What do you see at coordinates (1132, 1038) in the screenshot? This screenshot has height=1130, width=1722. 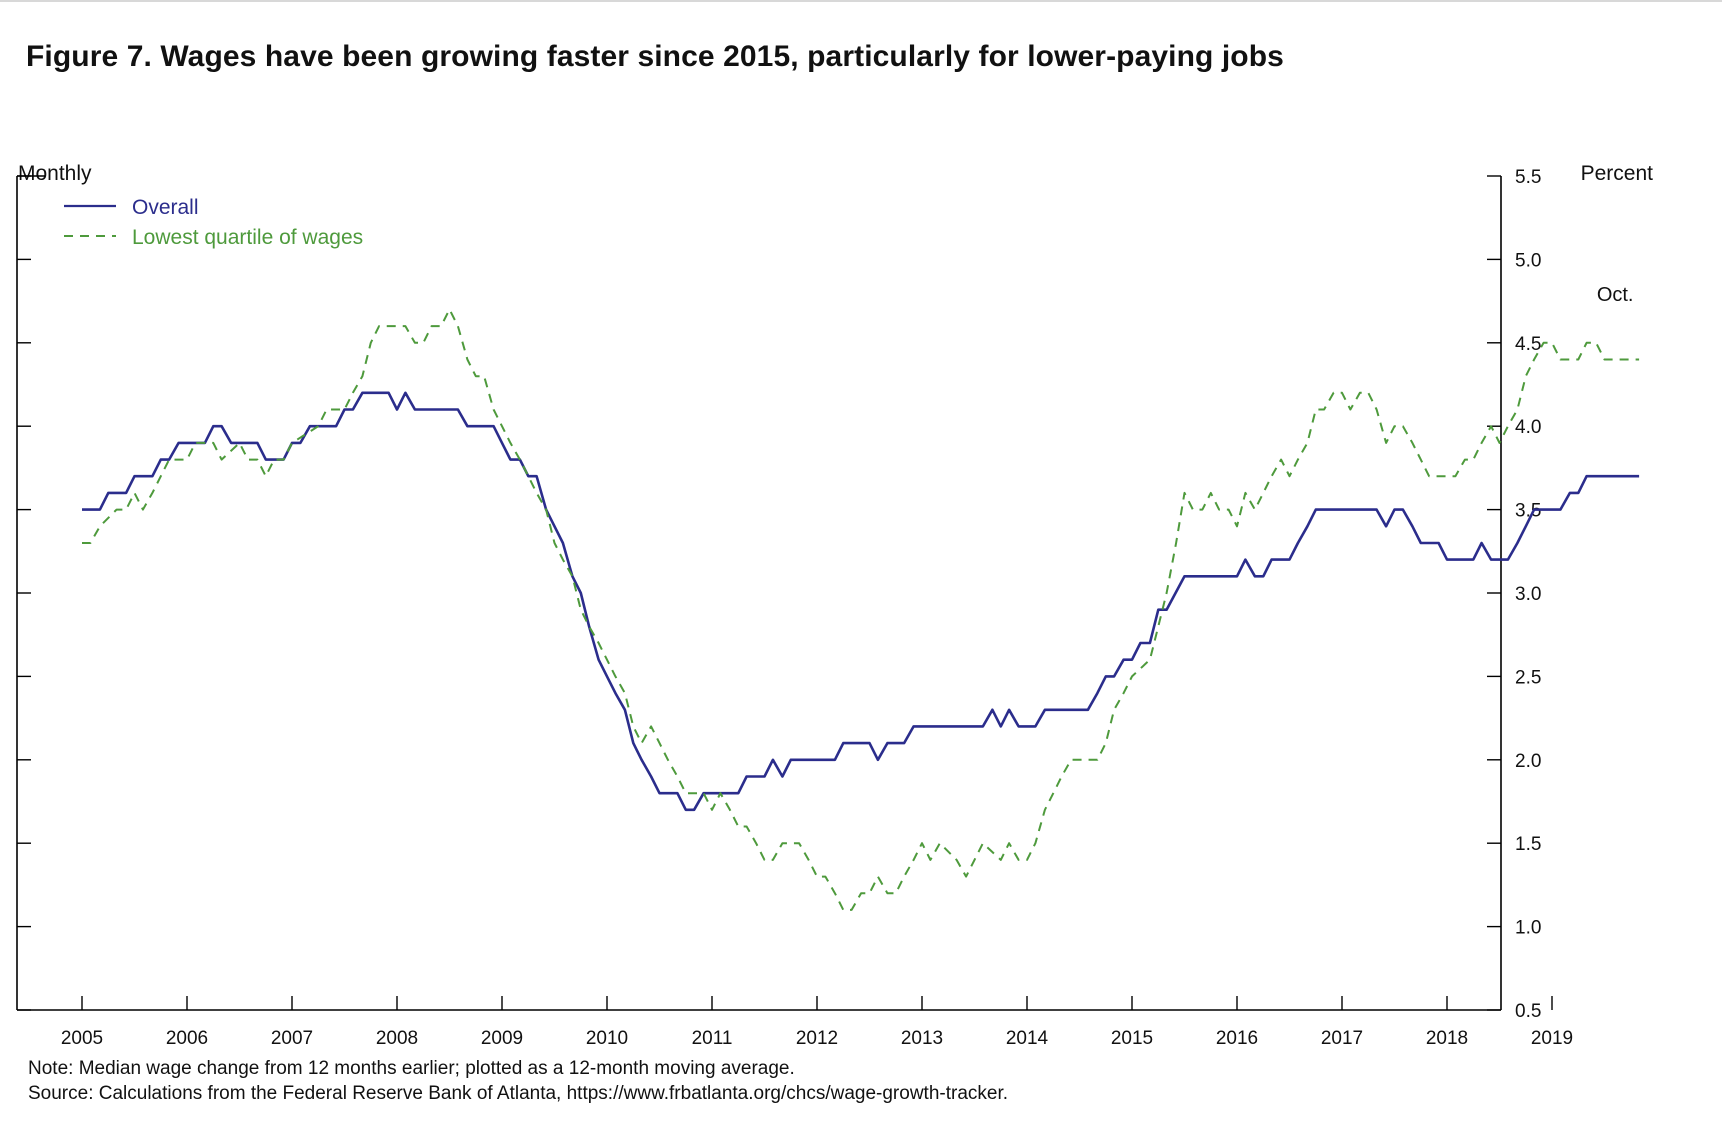 I see `x-tick-label: 2015` at bounding box center [1132, 1038].